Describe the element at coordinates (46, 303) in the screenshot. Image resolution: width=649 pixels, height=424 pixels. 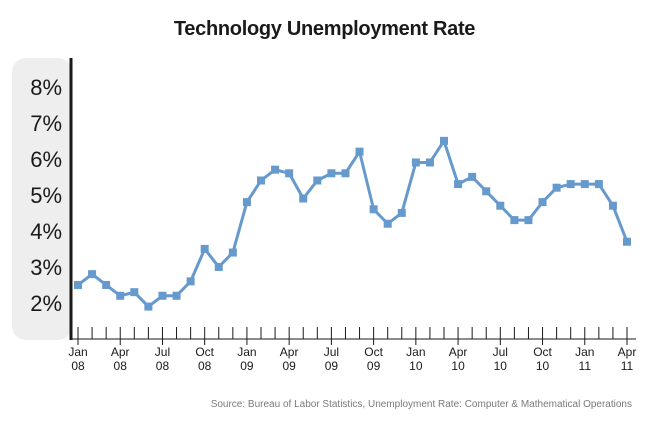
I see `y-tick-label: 2%` at that location.